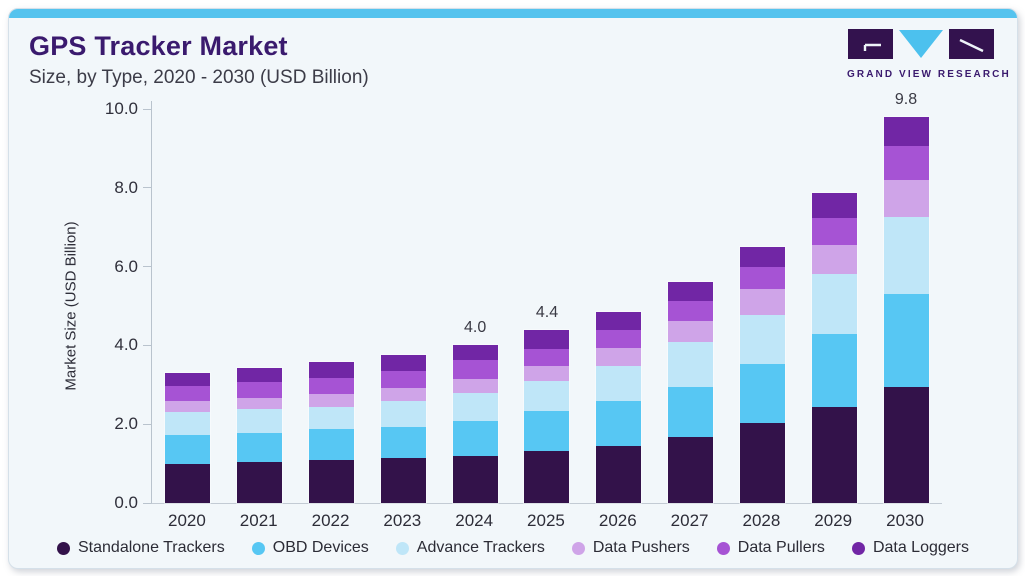 The image size is (1025, 576). I want to click on bar-slot-2024: 4.0, so click(475, 306).